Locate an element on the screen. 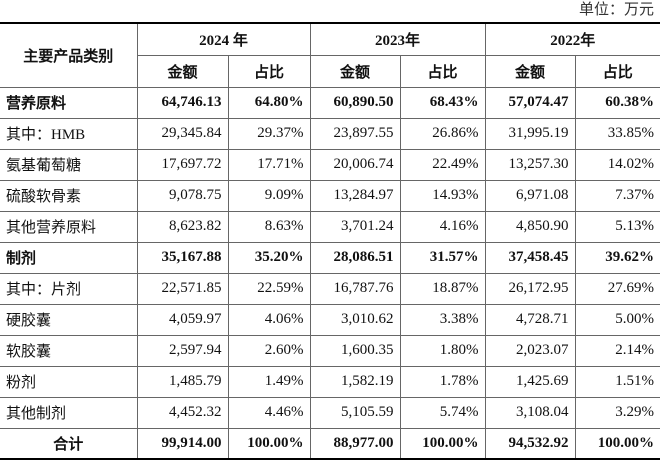 The width and height of the screenshot is (660, 462). value-cell: 9.09% is located at coordinates (269, 195).